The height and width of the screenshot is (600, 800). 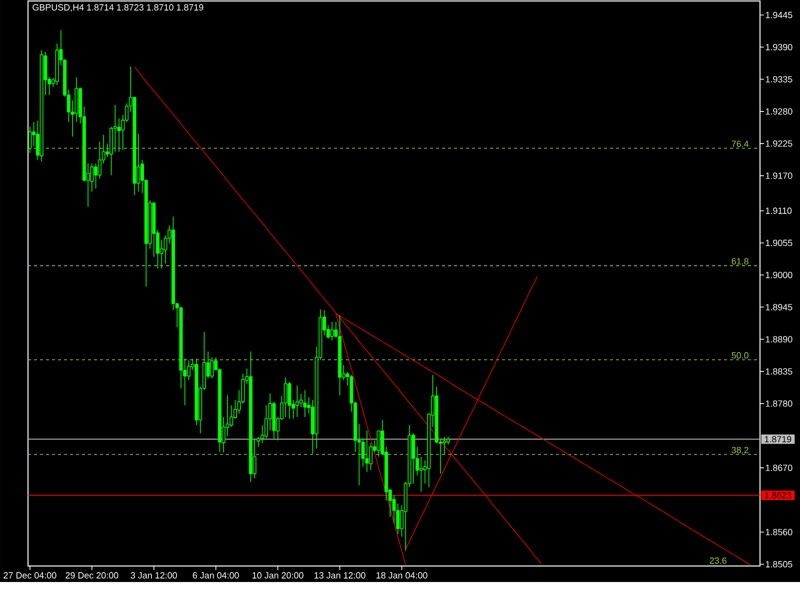 I want to click on chart-title: GBPUSD,H4 1.8714 1.8723 1.8710 1.8719, so click(x=118, y=8).